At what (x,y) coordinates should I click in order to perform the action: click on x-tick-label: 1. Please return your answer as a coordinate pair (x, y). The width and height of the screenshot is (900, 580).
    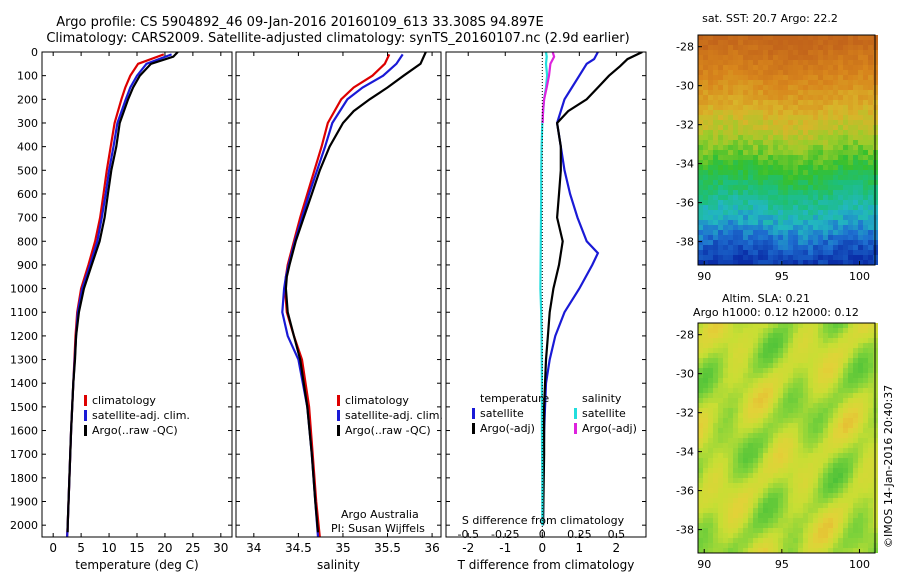
    Looking at the image, I should click on (580, 548).